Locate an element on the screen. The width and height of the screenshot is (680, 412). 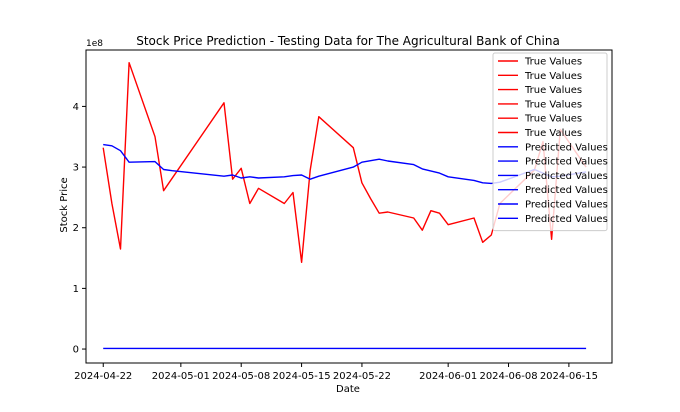
x-tick-label: 2024-05-01 is located at coordinates (181, 376).